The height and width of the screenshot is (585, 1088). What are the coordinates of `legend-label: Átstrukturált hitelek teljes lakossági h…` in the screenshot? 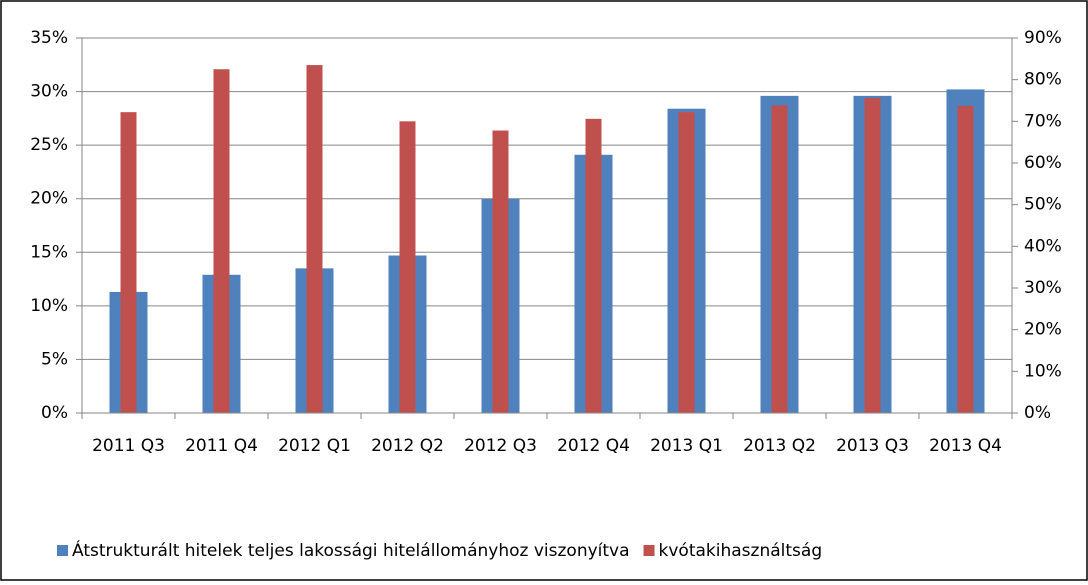 It's located at (351, 550).